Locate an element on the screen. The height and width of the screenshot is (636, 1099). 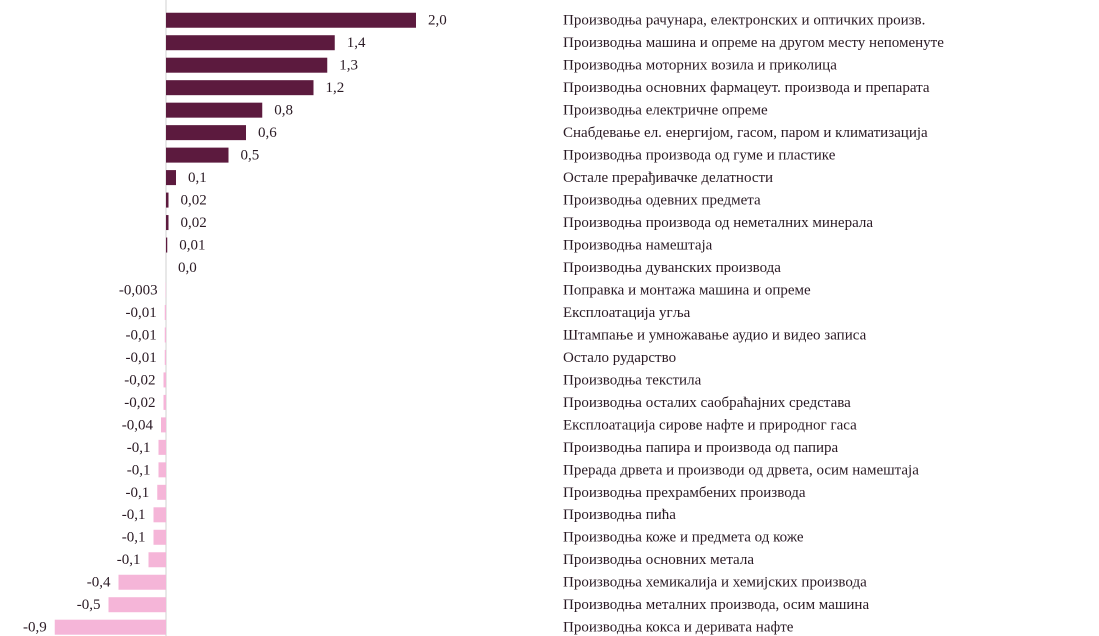
value-label: 1,3 is located at coordinates (348, 66).